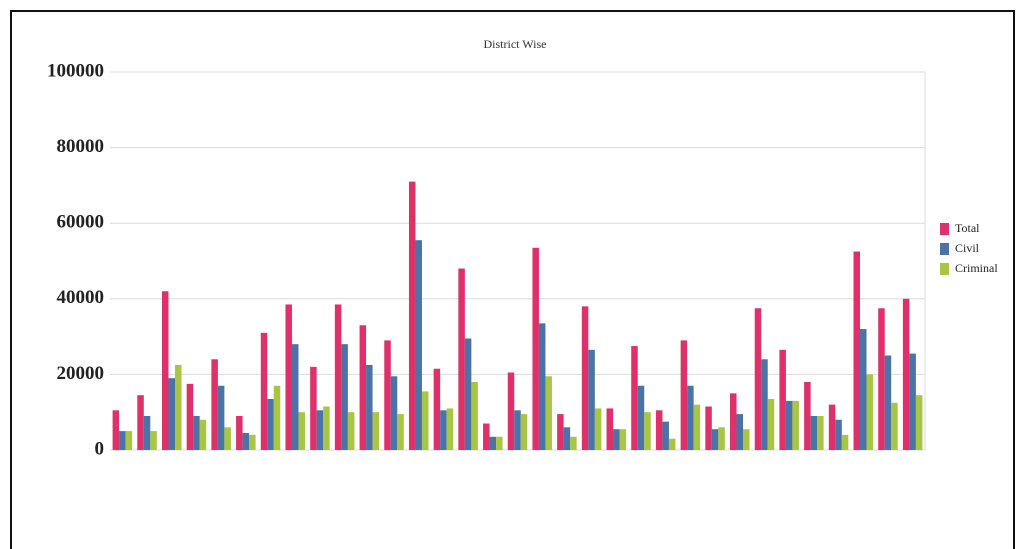 The width and height of the screenshot is (1016, 549). I want to click on y-tick-label: 20000, so click(81, 373).